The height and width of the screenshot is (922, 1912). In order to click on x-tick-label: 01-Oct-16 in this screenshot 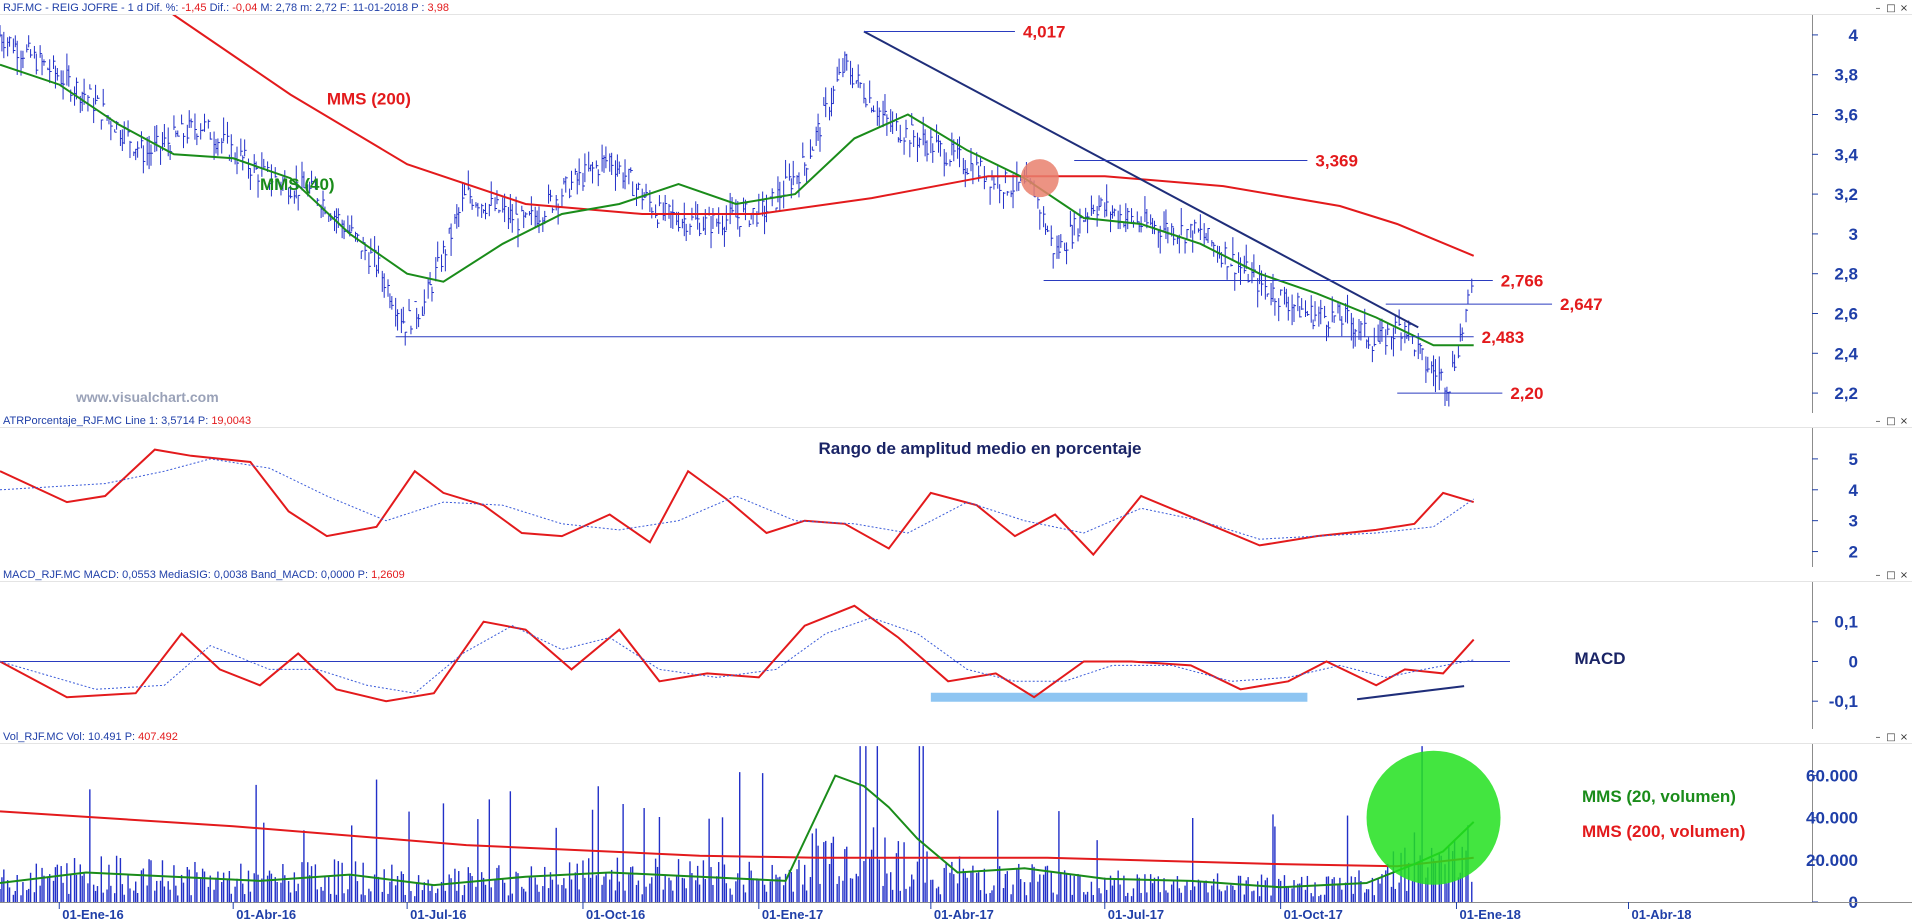, I will do `click(615, 914)`.